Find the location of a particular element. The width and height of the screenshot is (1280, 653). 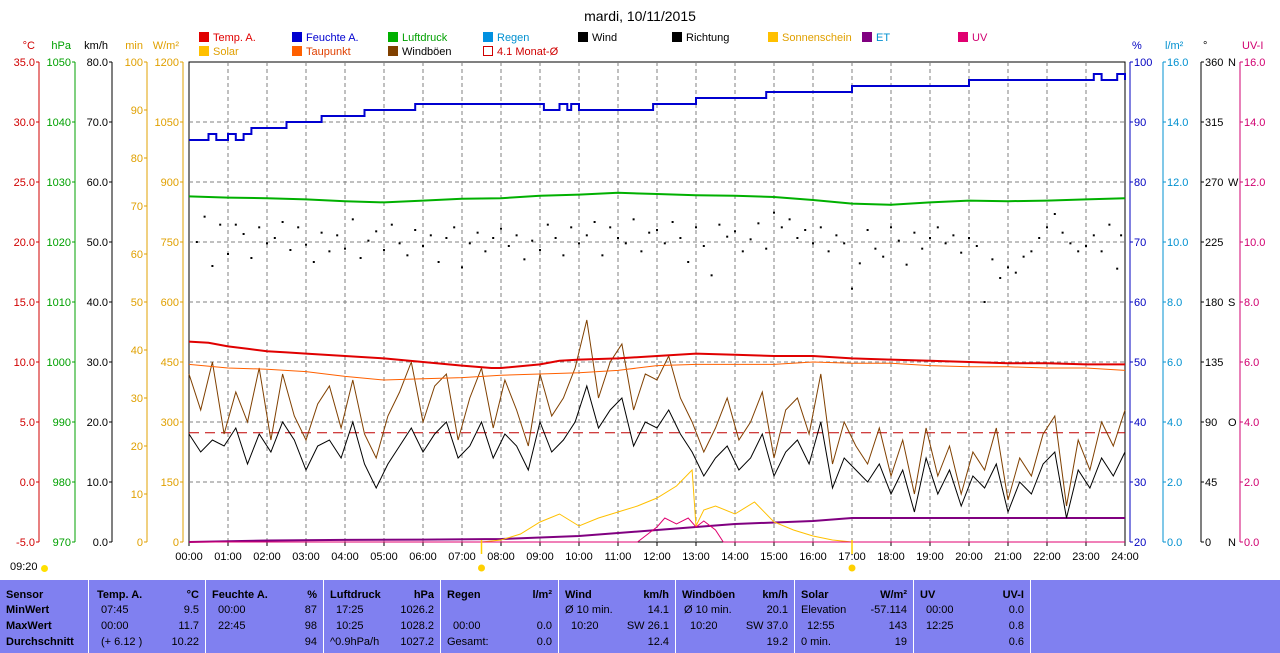

legend-label: 4.1 Monat-Ø is located at coordinates (528, 52).